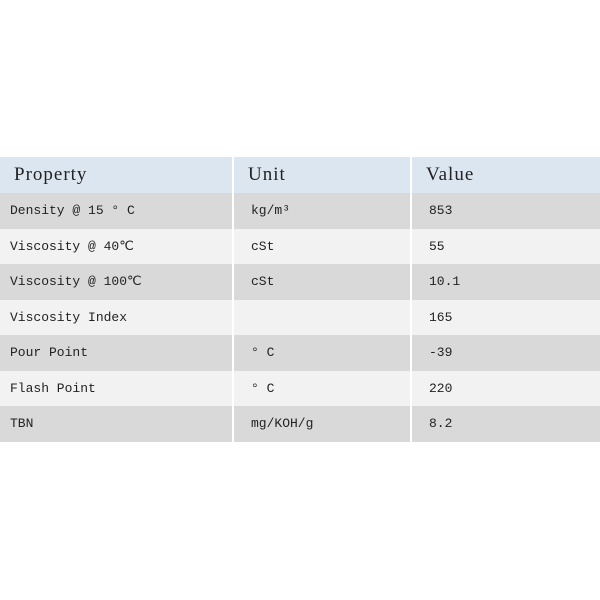 The image size is (600, 600). I want to click on cell-property: Density @ 15 ° C, so click(116, 211).